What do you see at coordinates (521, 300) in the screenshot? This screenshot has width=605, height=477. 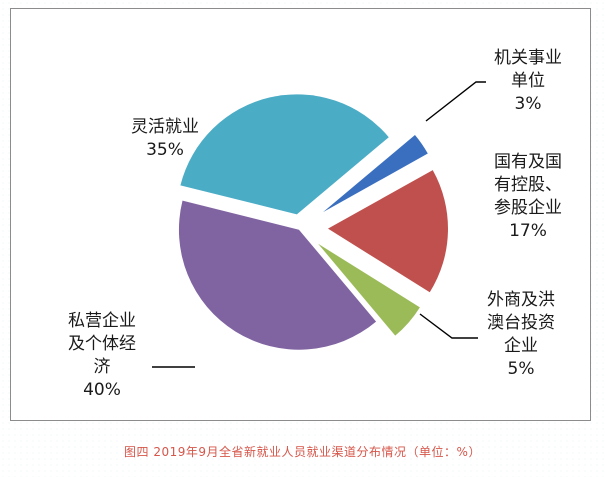 I see `slice-category-label: 外商及洪` at bounding box center [521, 300].